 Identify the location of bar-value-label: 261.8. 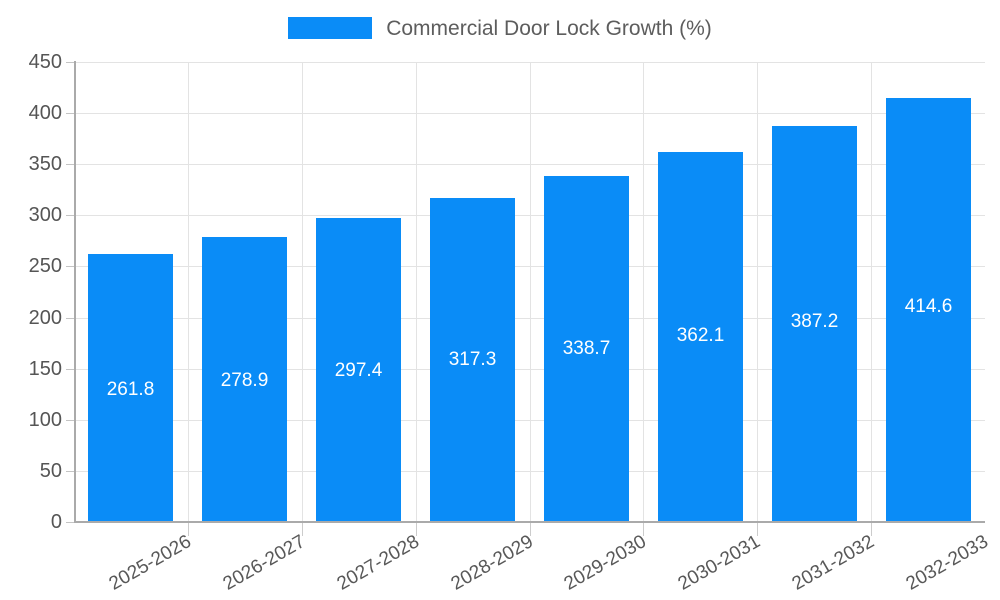
(130, 389).